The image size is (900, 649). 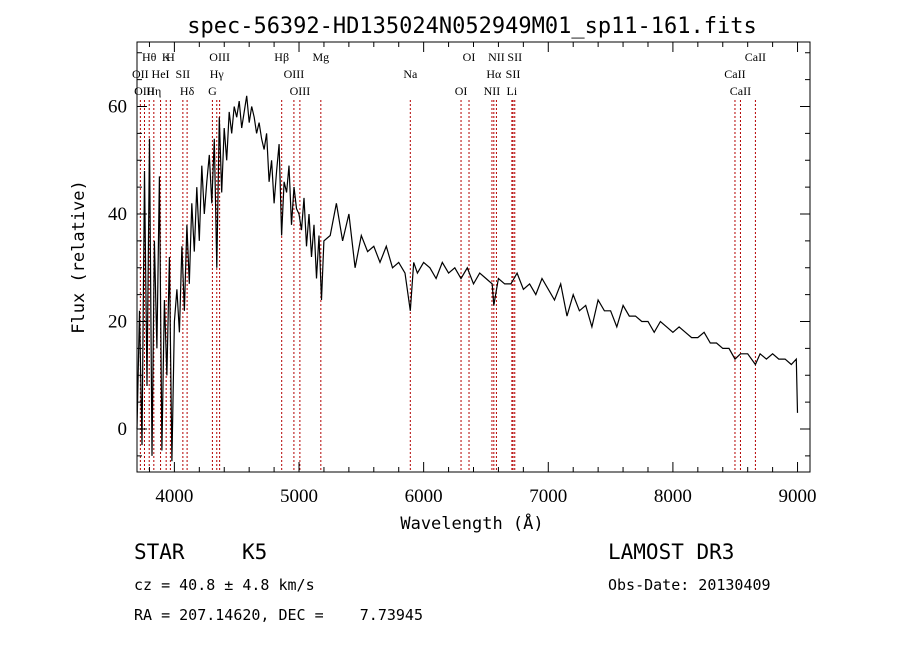 I want to click on line-label: Hη, so click(x=153, y=91).